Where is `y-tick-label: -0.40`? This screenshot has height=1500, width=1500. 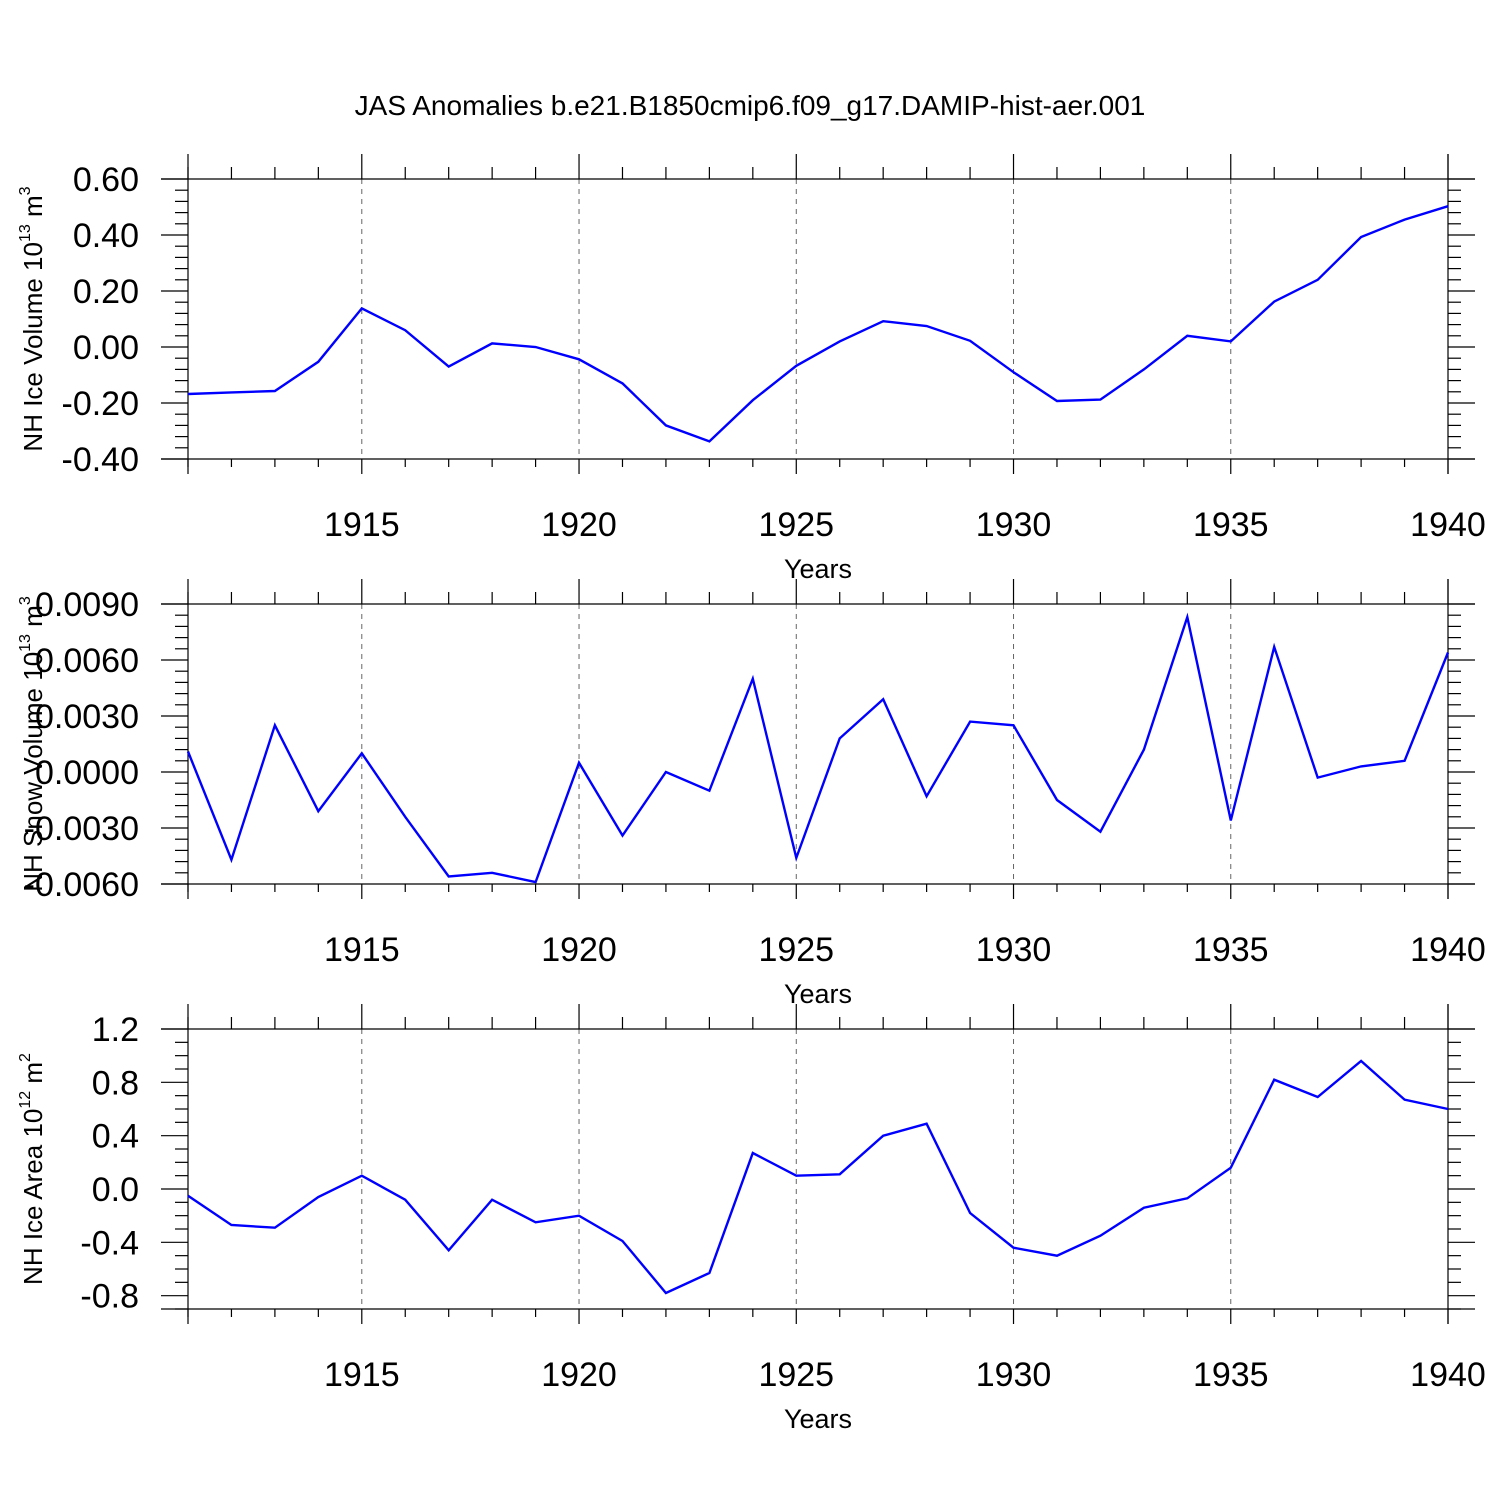 y-tick-label: -0.40 is located at coordinates (101, 460).